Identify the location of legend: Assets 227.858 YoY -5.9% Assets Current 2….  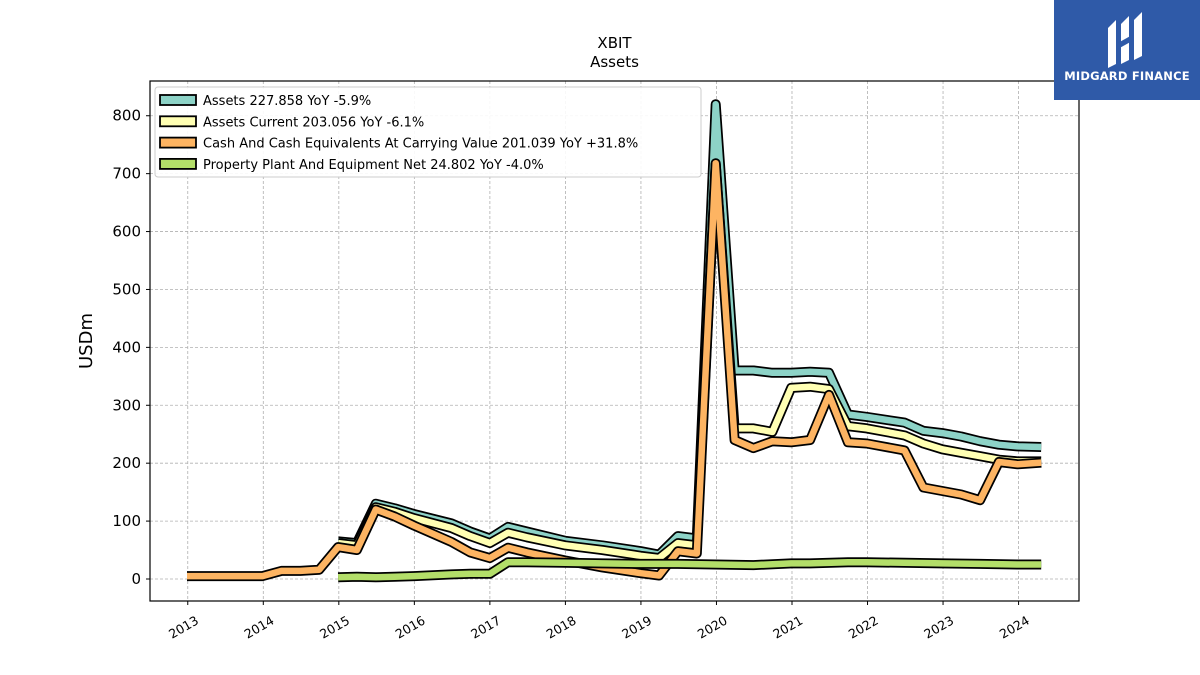
(428, 132).